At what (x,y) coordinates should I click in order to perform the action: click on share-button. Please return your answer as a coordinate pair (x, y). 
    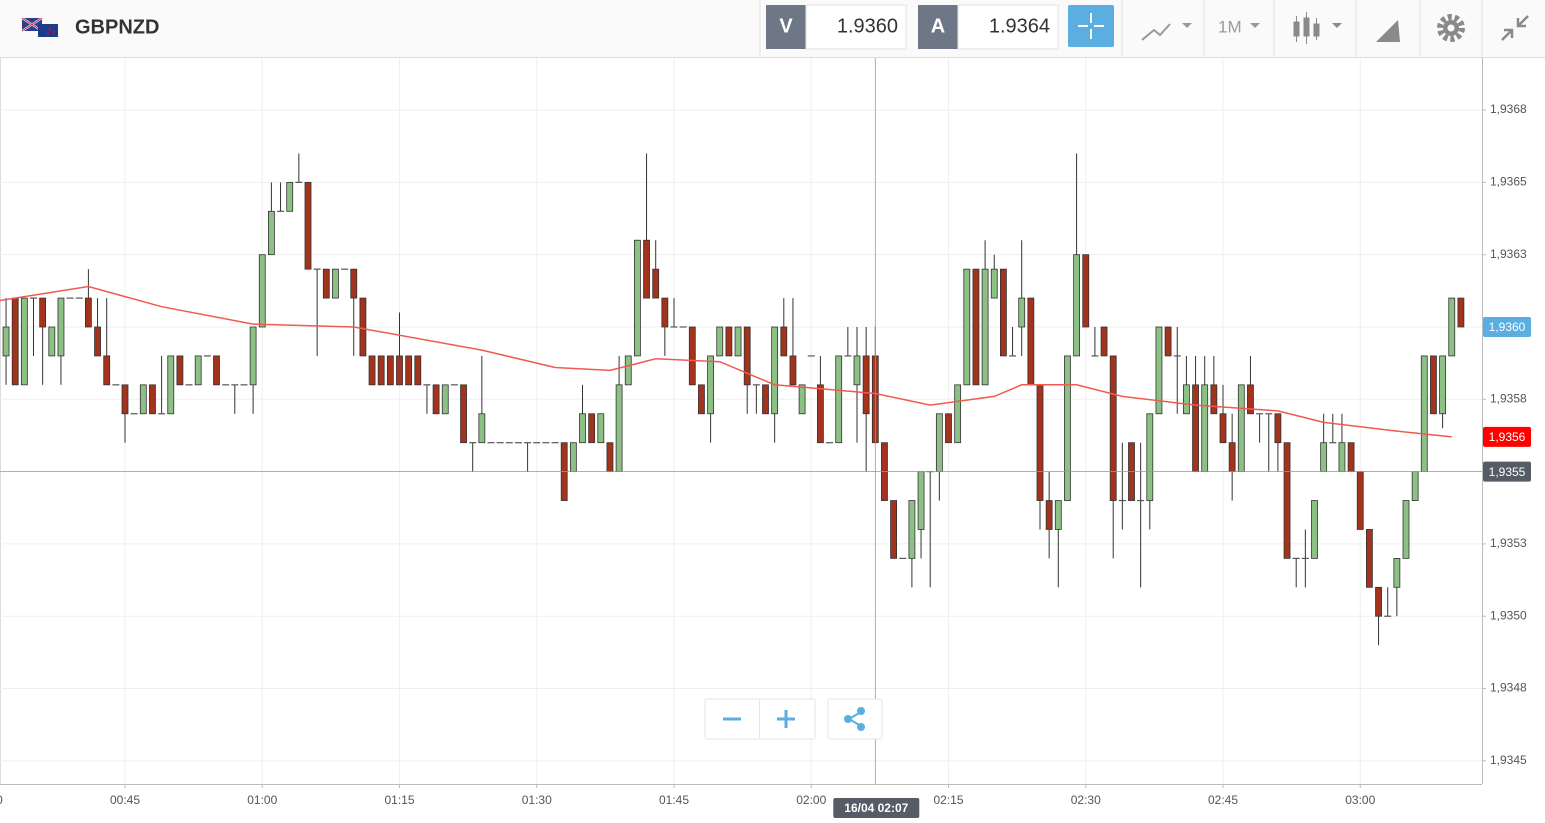
    Looking at the image, I should click on (854, 719).